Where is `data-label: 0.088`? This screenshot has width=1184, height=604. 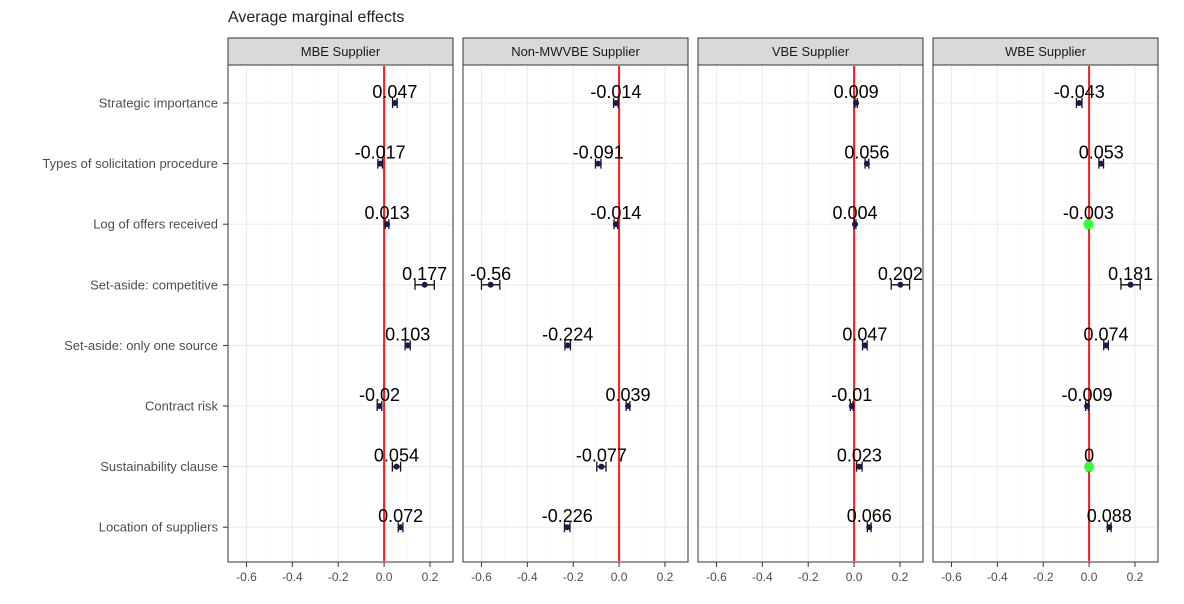
data-label: 0.088 is located at coordinates (1109, 516).